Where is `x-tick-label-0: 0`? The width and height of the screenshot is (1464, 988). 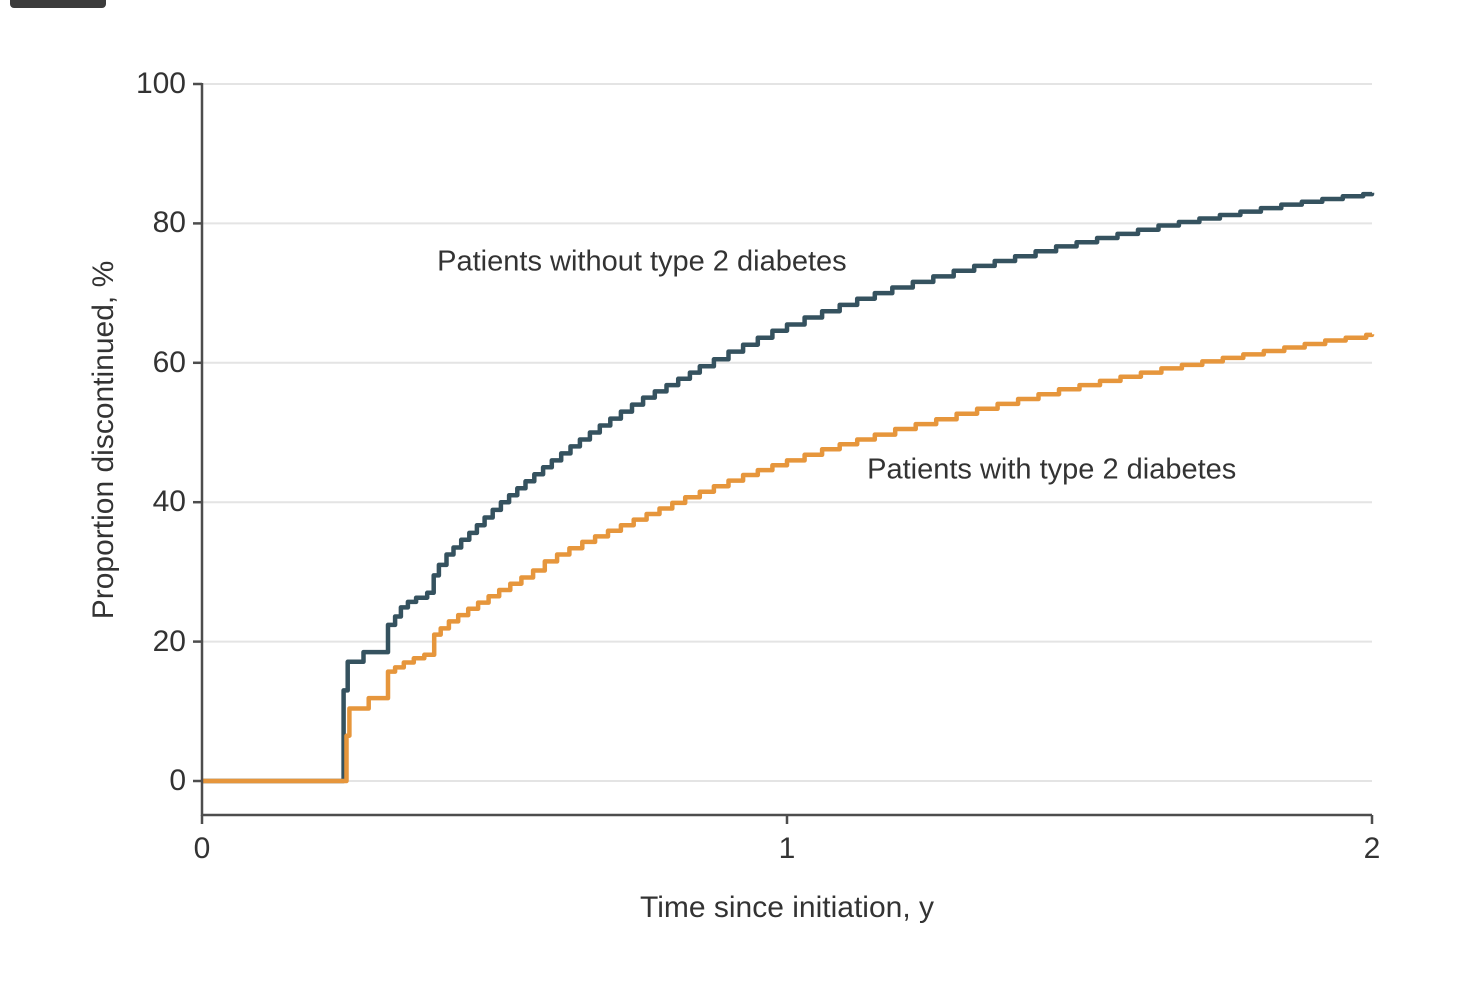
x-tick-label-0: 0 is located at coordinates (202, 848).